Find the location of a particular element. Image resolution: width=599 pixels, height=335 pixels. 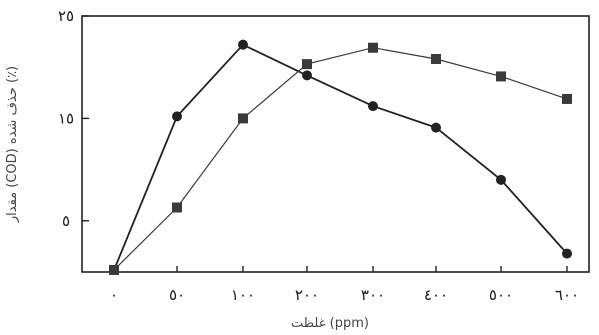

y-axis-title: مقدار (COD) حذف شده (٪) is located at coordinates (12, 144).